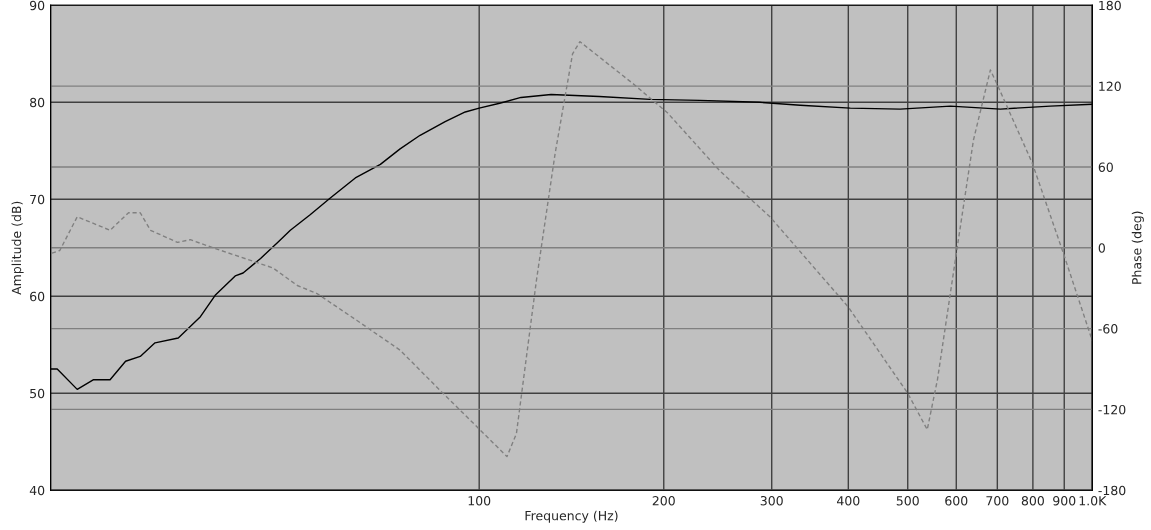 The image size is (1151, 530). Describe the element at coordinates (571, 516) in the screenshot. I see `x-axis-title: Frequency (Hz)` at that location.